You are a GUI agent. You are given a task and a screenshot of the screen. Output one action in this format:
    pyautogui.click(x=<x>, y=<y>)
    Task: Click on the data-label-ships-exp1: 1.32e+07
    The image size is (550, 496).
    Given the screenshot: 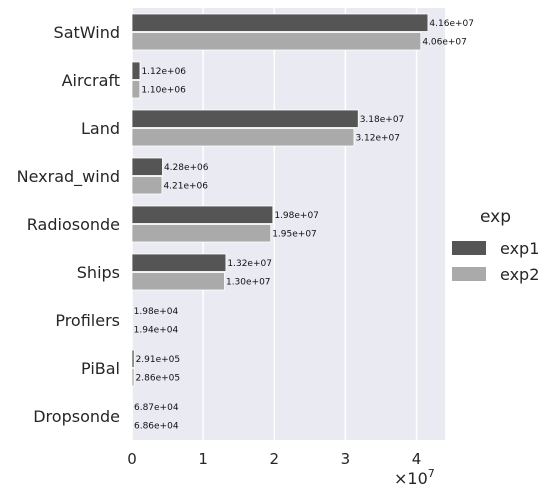 What is the action you would take?
    pyautogui.click(x=249, y=264)
    